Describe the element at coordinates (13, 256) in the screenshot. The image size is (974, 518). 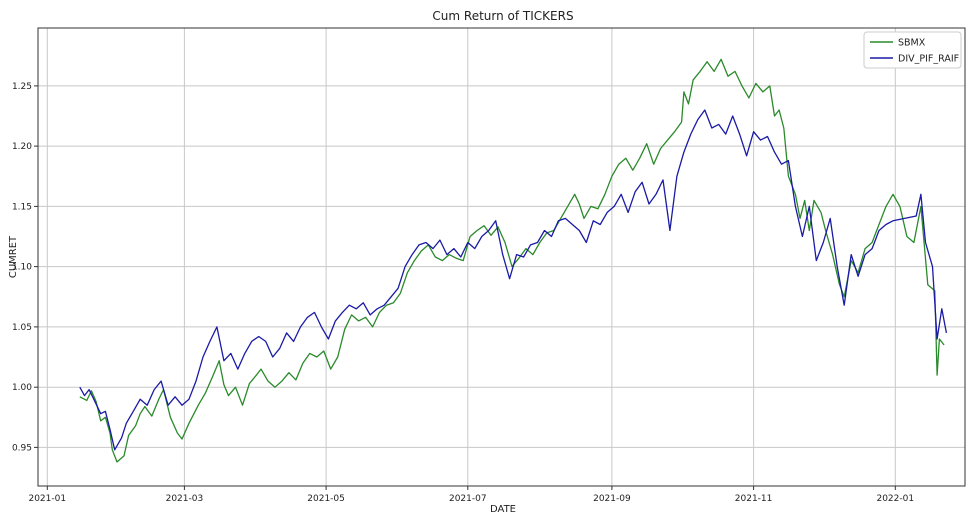
I see `y-axis-label: CUMRET` at that location.